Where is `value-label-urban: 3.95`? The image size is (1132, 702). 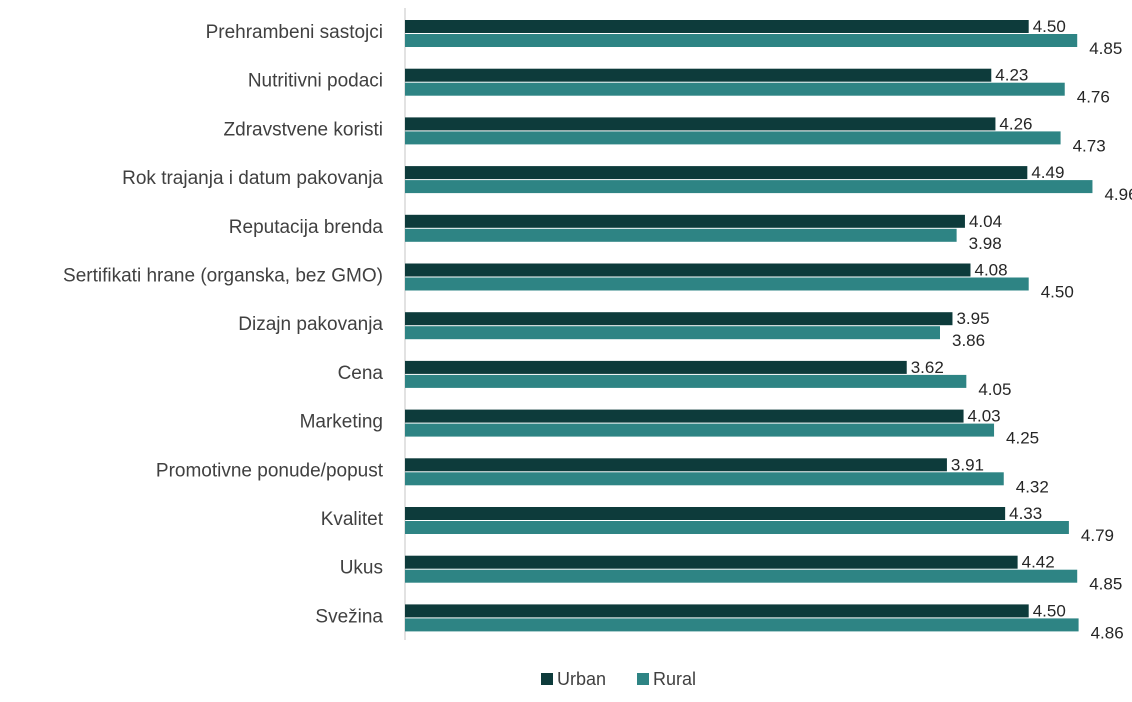
value-label-urban: 3.95 is located at coordinates (972, 318).